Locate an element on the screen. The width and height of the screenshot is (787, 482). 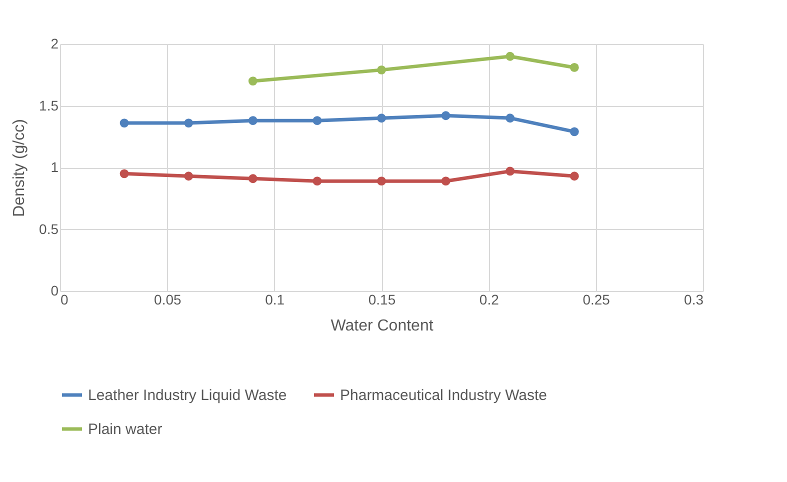
y-tick-label: 1.5 is located at coordinates (49, 105).